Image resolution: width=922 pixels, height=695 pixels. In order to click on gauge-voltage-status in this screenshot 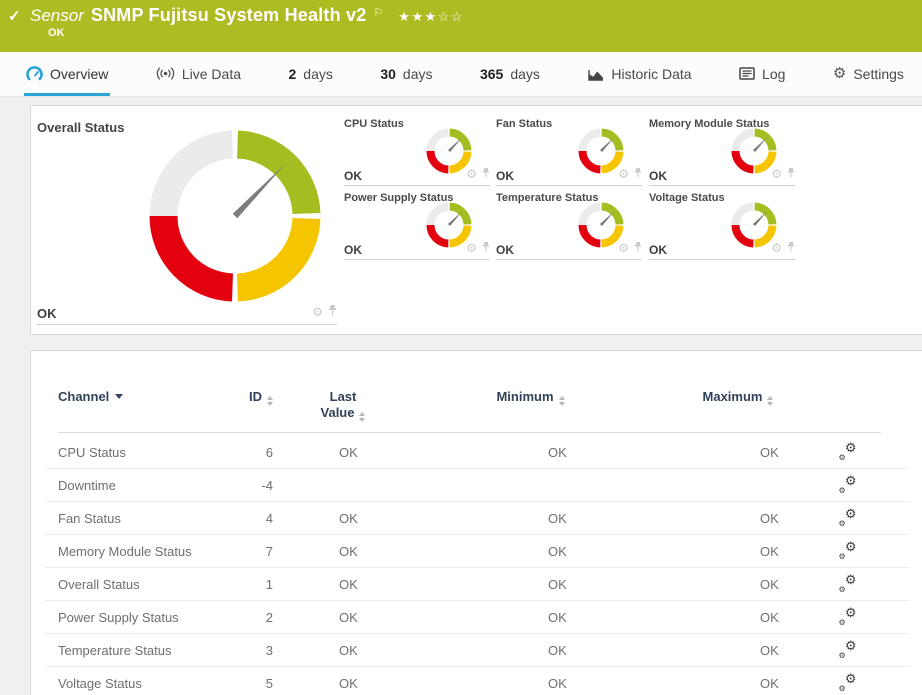, I will do `click(754, 225)`.